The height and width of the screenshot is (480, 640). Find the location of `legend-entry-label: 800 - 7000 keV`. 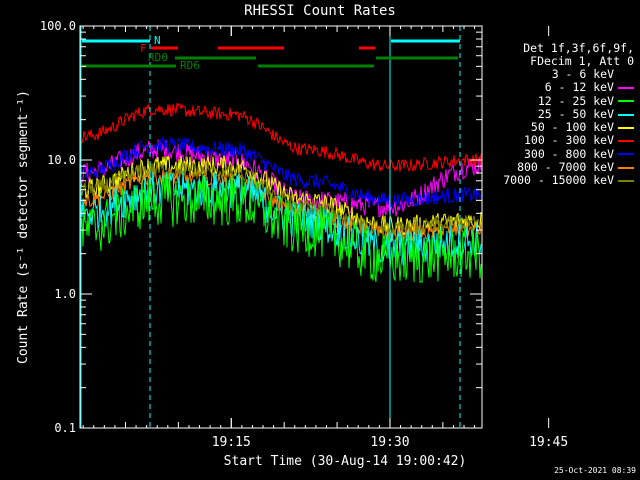

legend-entry-label: 800 - 7000 keV is located at coordinates (565, 167).